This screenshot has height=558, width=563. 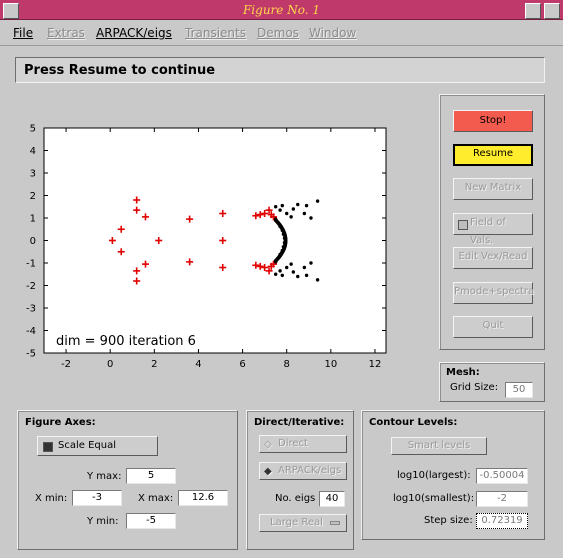 What do you see at coordinates (198, 364) in the screenshot?
I see `x-tick-label: 4` at bounding box center [198, 364].